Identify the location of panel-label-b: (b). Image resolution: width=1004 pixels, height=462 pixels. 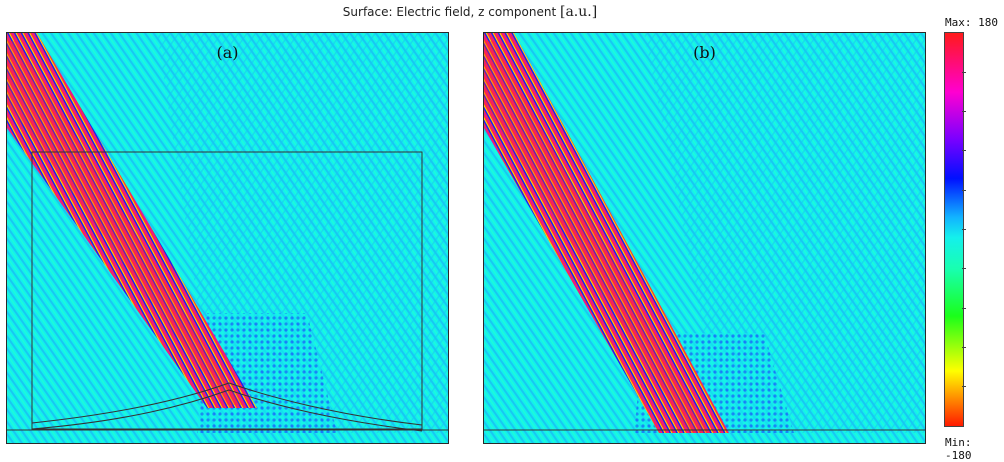
(704, 52).